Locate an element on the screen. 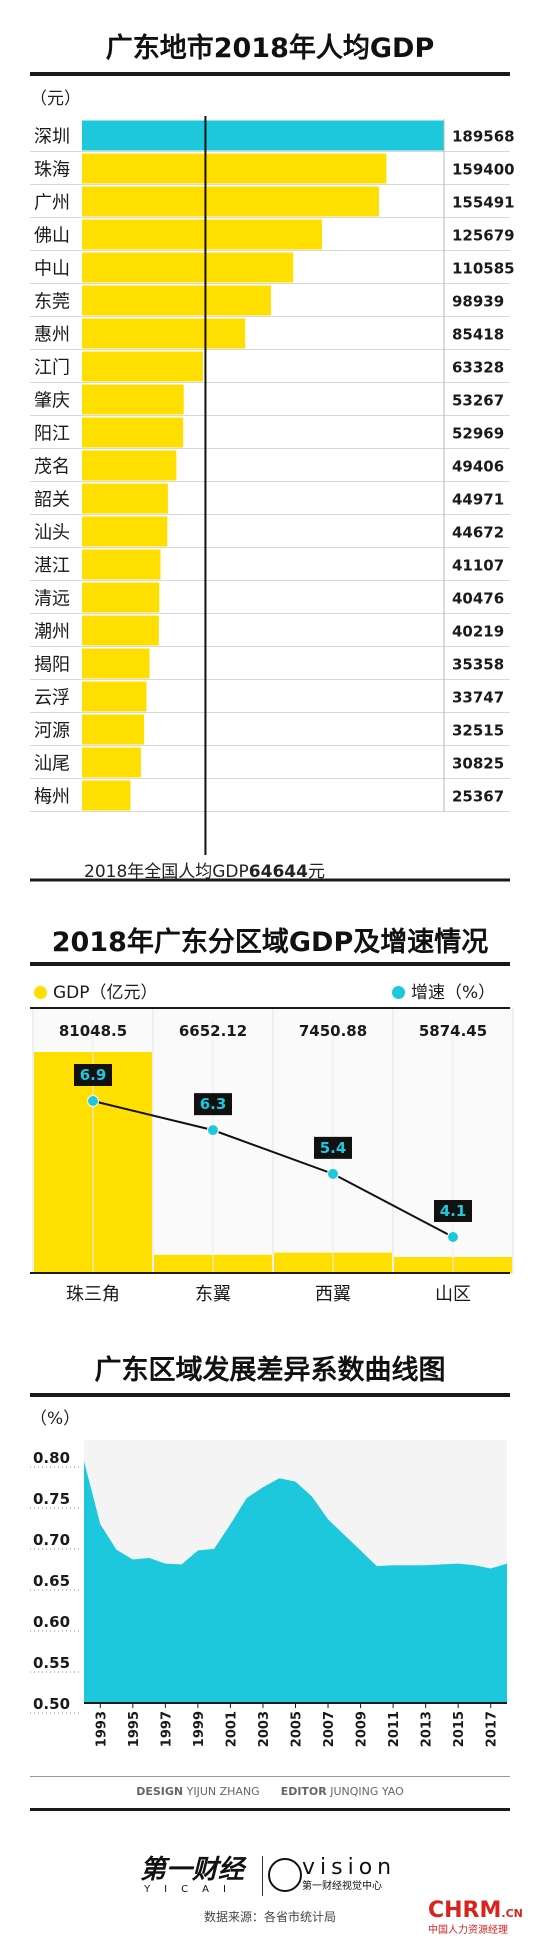 The width and height of the screenshot is (540, 1951). gdp-value-label: 7450.88 is located at coordinates (333, 1031).